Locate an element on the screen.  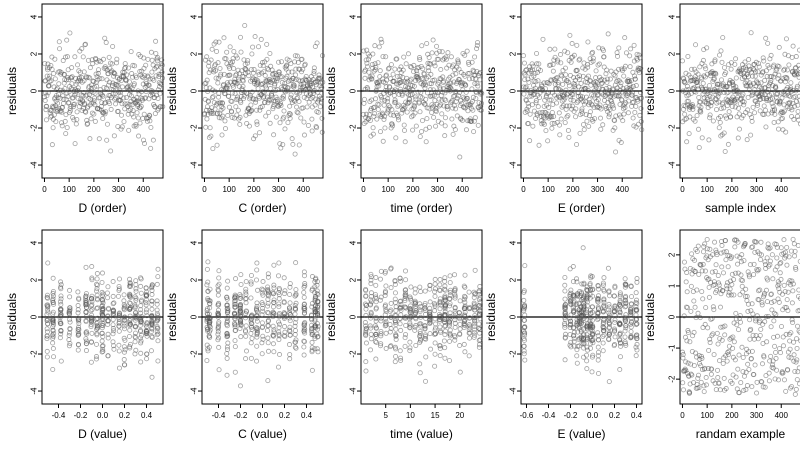
y-tick-label: 0 is located at coordinates (194, 316).